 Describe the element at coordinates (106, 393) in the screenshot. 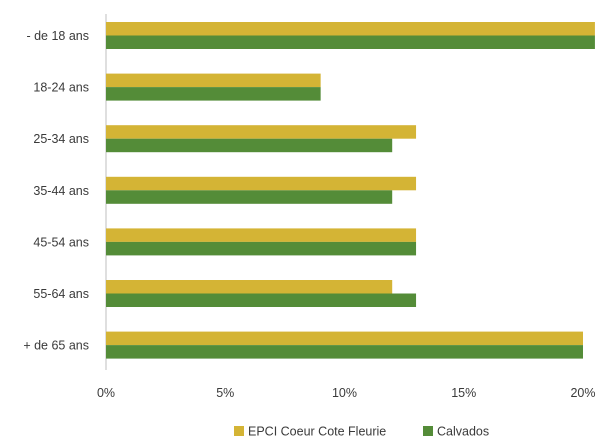

I see `x-tick-label: 0%` at that location.